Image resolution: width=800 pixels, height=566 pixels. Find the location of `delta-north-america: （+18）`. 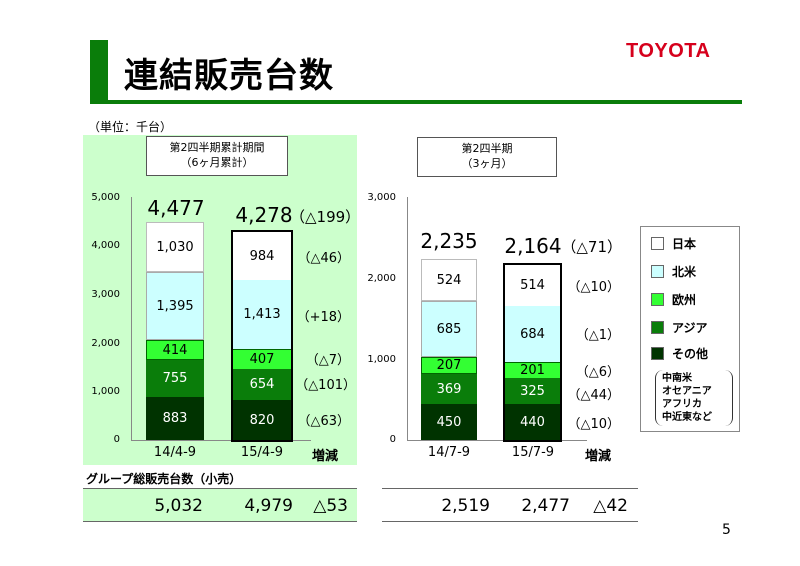

delta-north-america: （+18） is located at coordinates (323, 317).